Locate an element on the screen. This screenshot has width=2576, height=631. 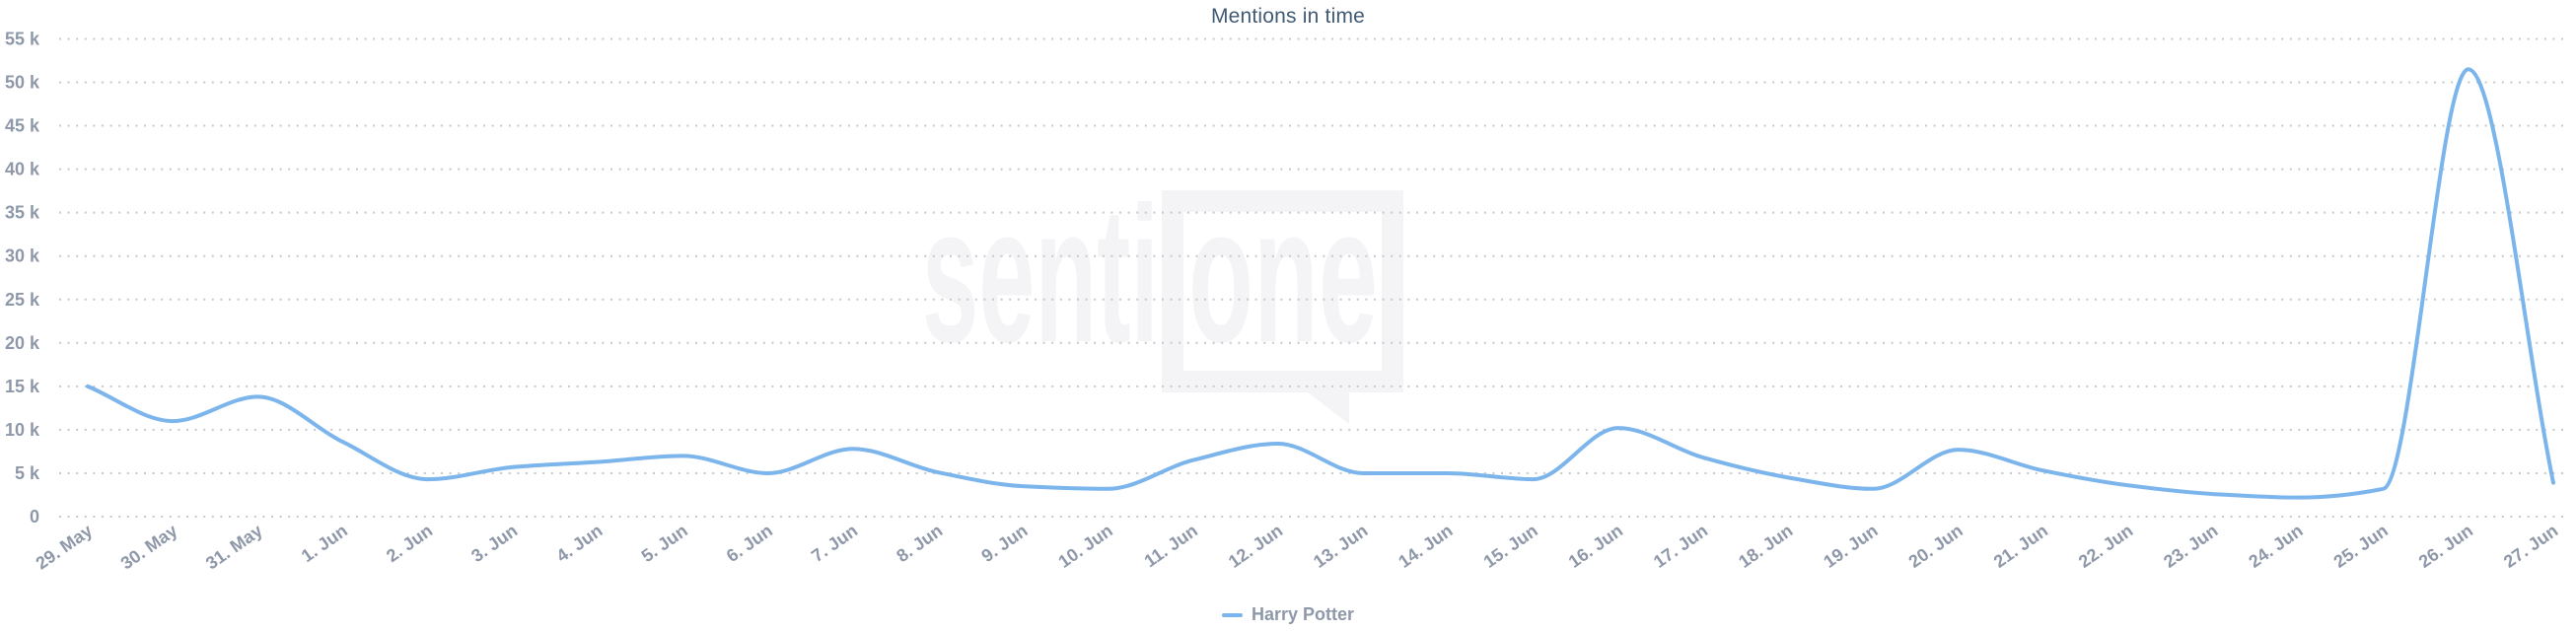
x-tick-label-17-jun: 17. Jun is located at coordinates (1680, 547).